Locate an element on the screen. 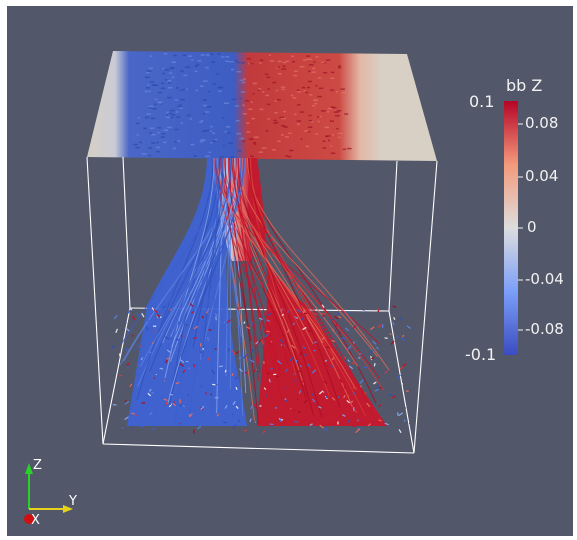 This screenshot has height=540, width=577. x-axis-label: X is located at coordinates (35, 520).